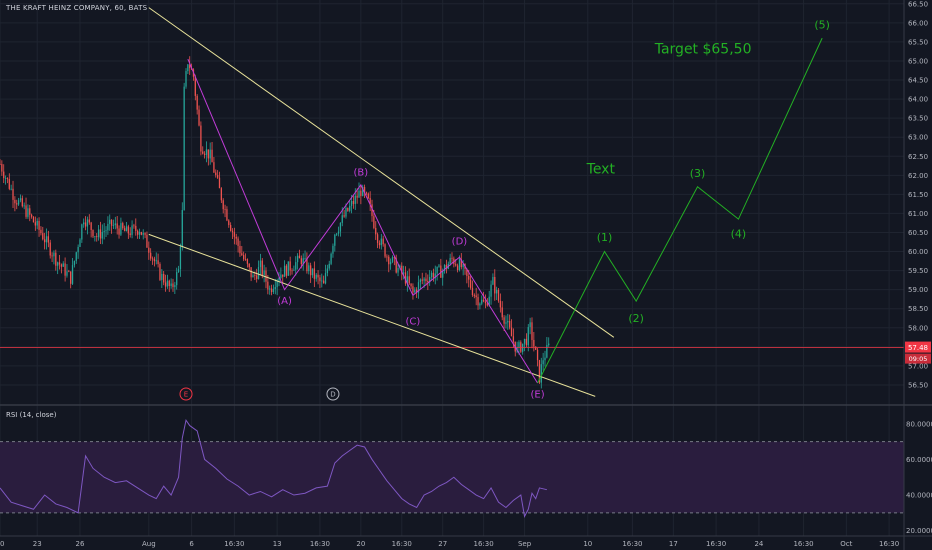  I want to click on time-tick-label: 16:30, so click(889, 544).